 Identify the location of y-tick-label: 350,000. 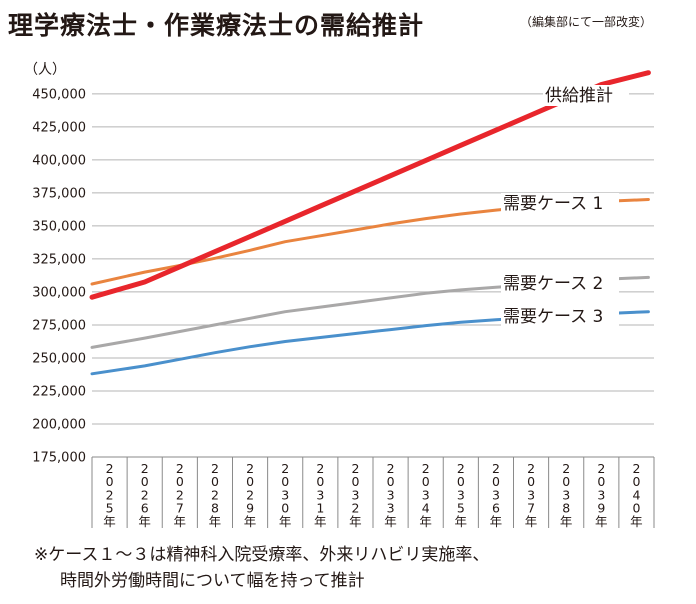
(59, 226).